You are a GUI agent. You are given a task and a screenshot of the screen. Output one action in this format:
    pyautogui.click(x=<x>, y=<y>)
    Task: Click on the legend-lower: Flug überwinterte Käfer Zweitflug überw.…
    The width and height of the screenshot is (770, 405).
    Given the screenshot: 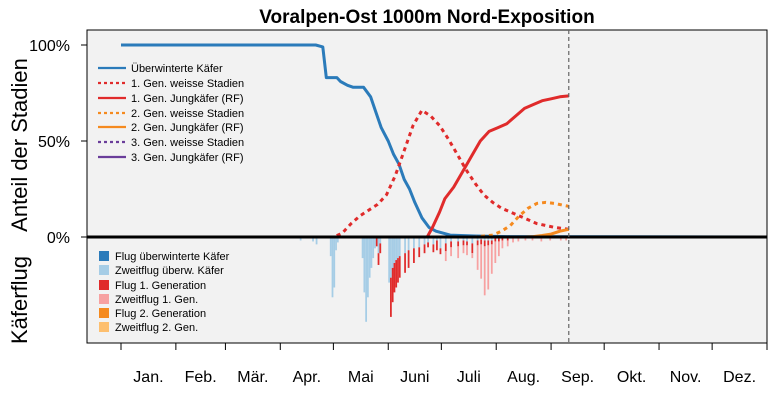 What is the action you would take?
    pyautogui.click(x=164, y=292)
    